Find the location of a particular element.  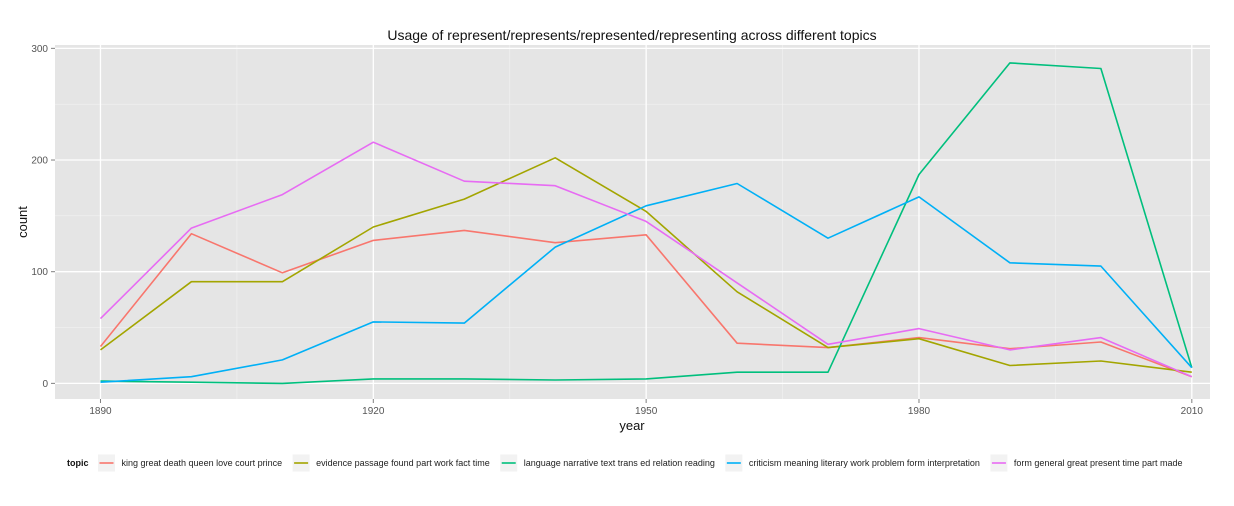

x-tick-label: 1950 is located at coordinates (646, 411).